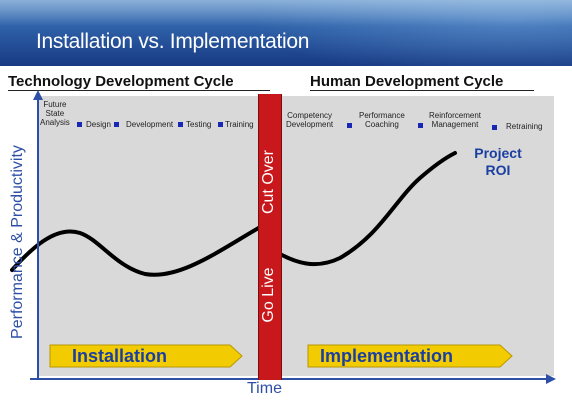  What do you see at coordinates (264, 388) in the screenshot?
I see `x-axis-label: Time` at bounding box center [264, 388].